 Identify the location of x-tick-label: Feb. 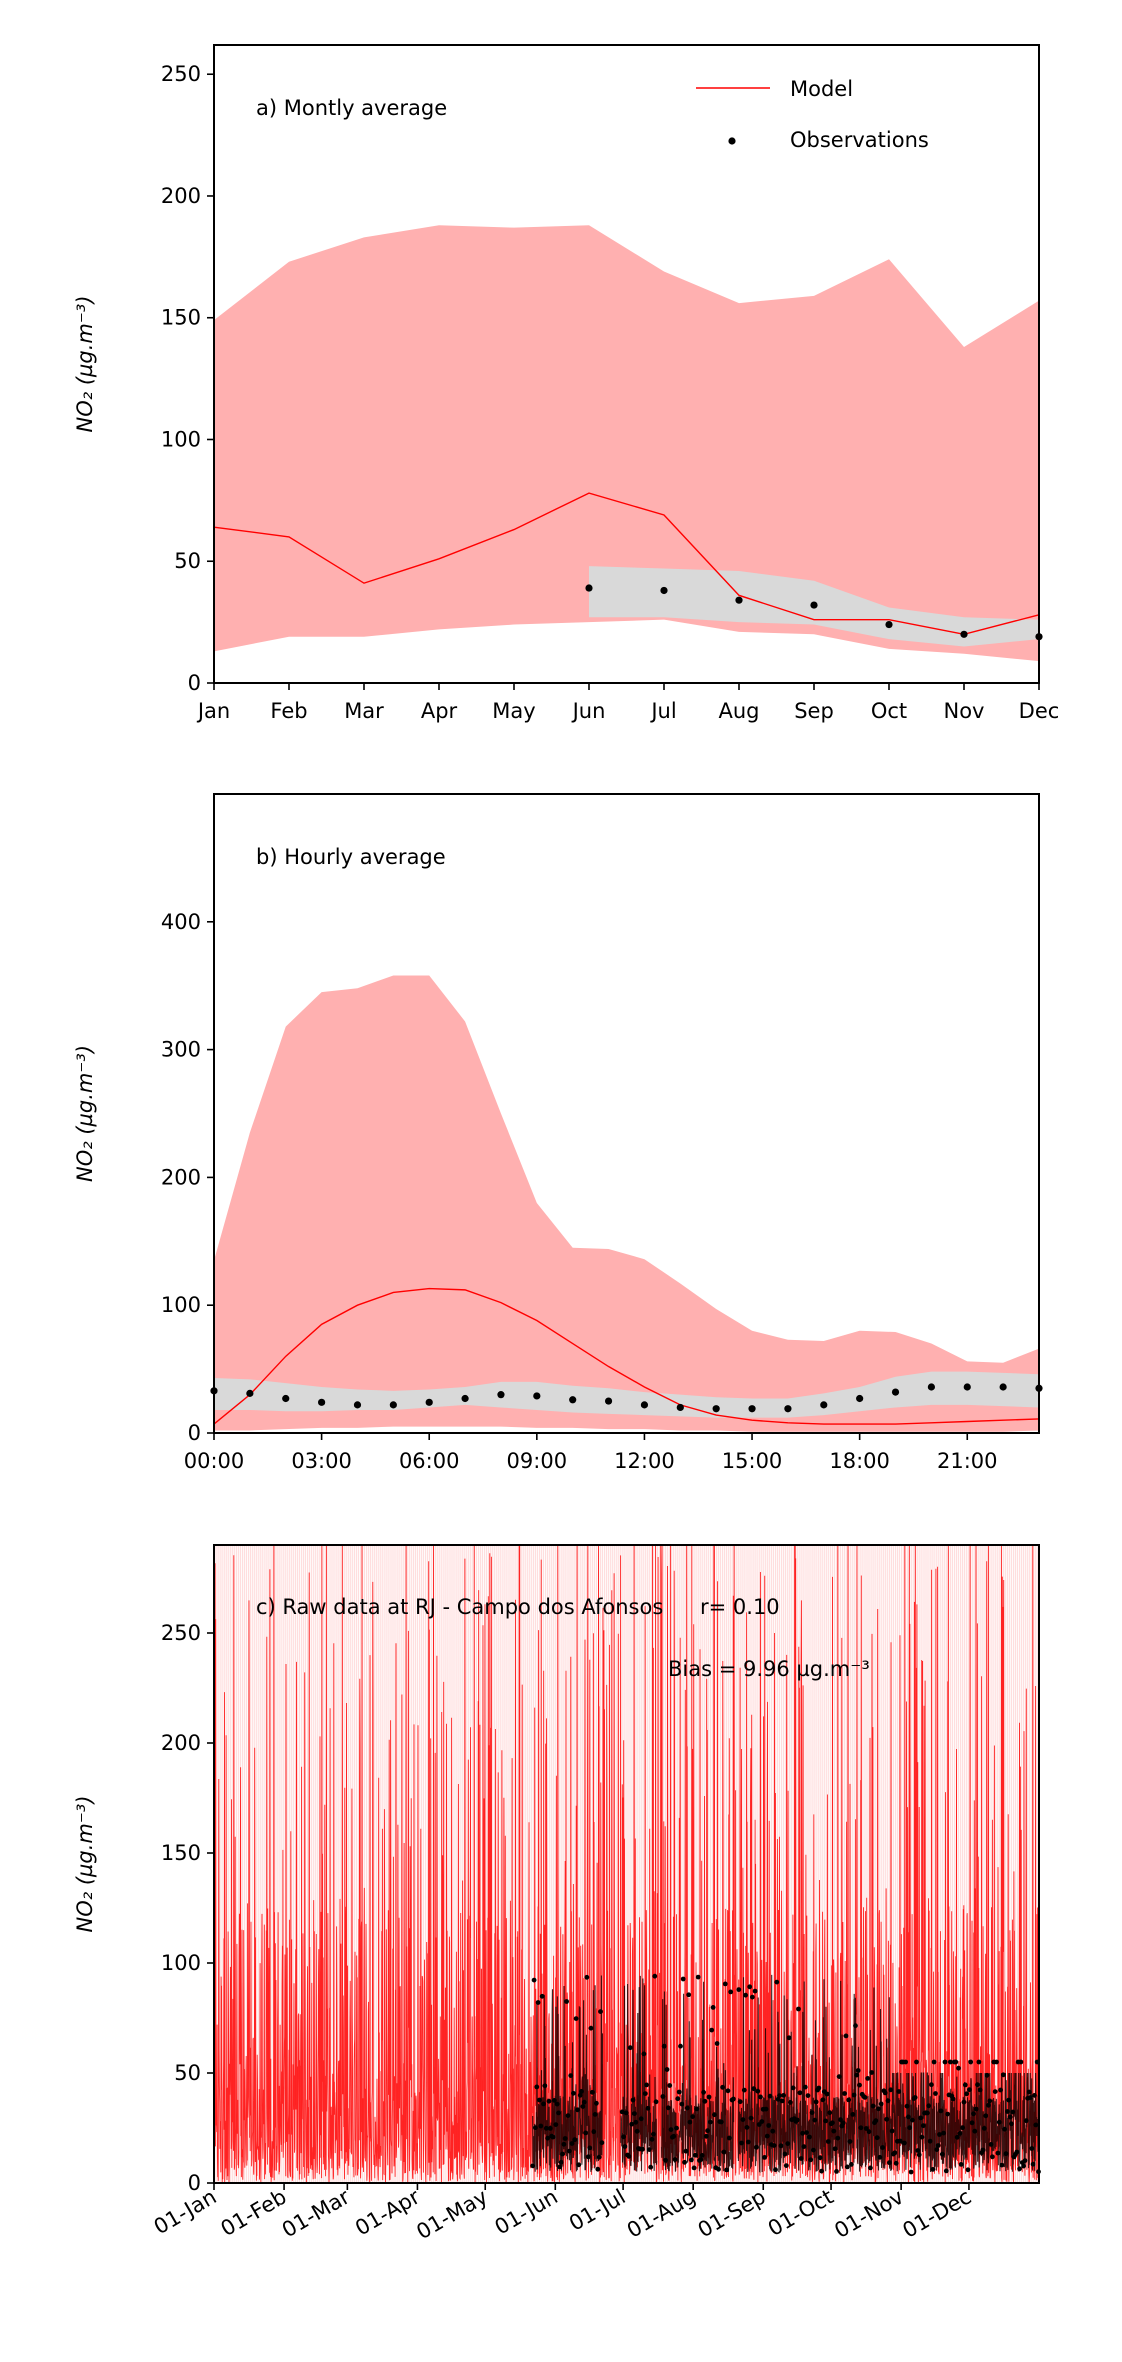
(288, 711).